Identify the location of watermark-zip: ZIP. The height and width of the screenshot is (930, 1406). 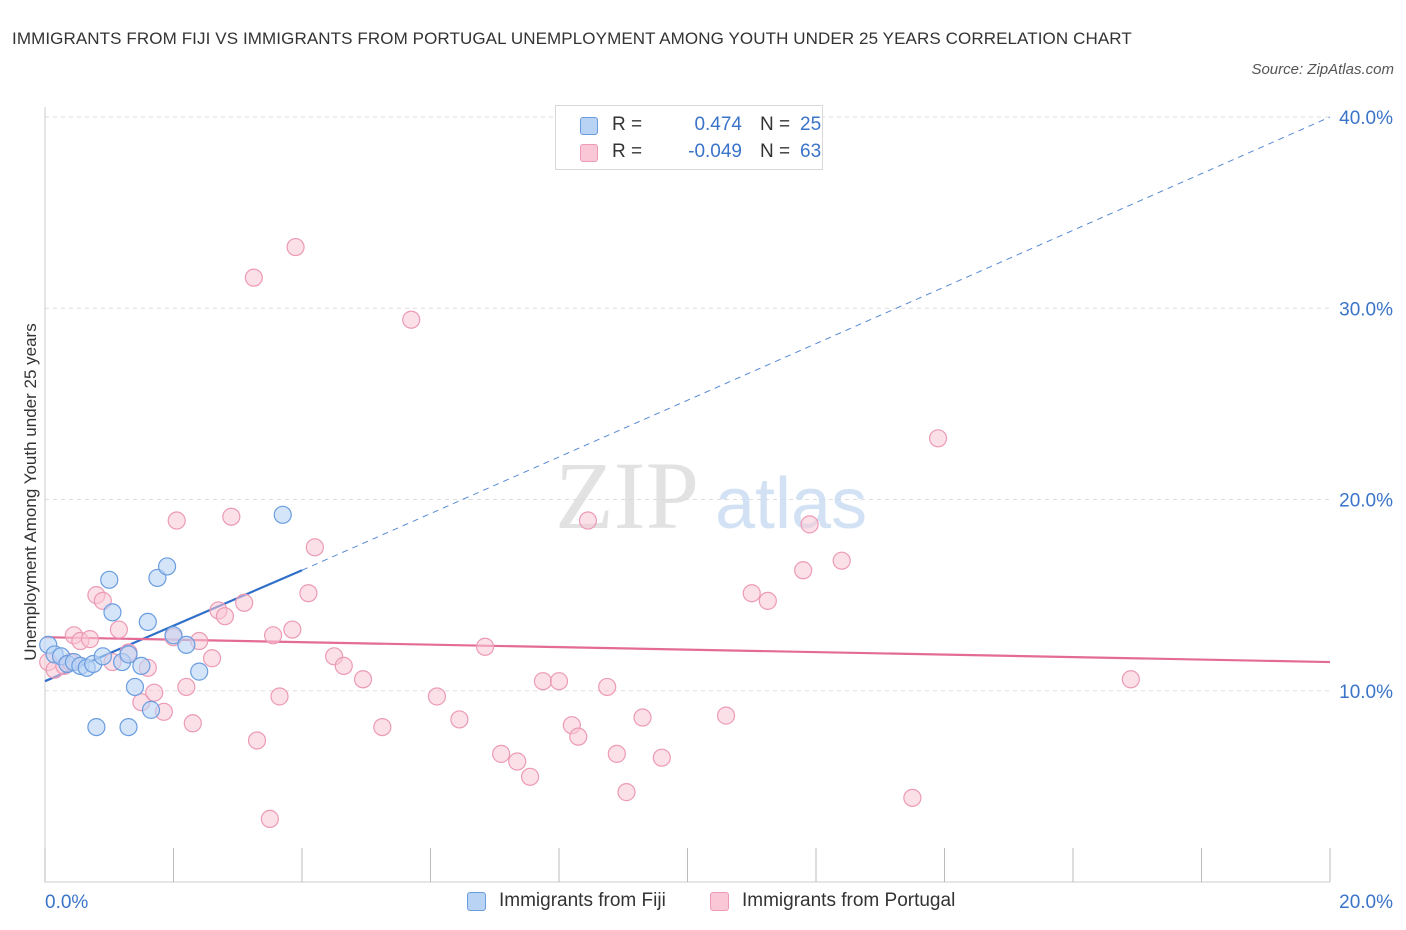
(627, 495).